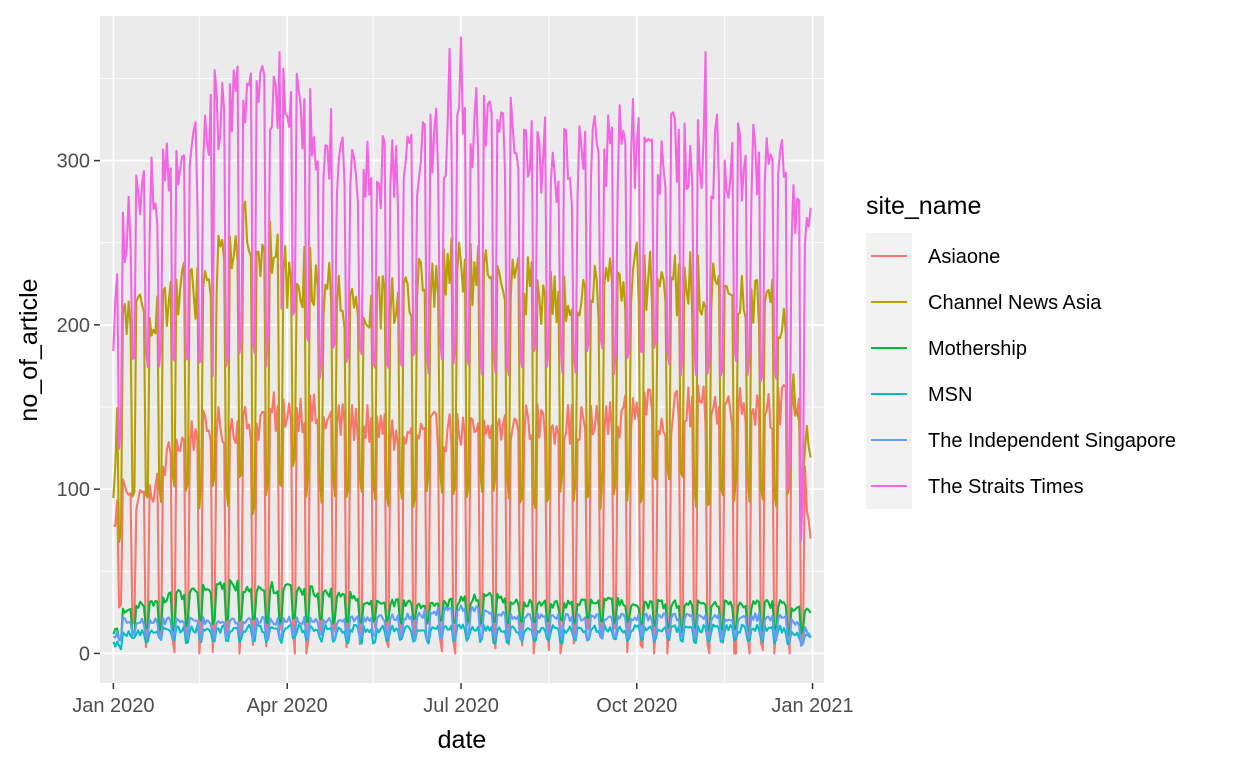  I want to click on y-tick-label-3: 300, so click(73, 162).